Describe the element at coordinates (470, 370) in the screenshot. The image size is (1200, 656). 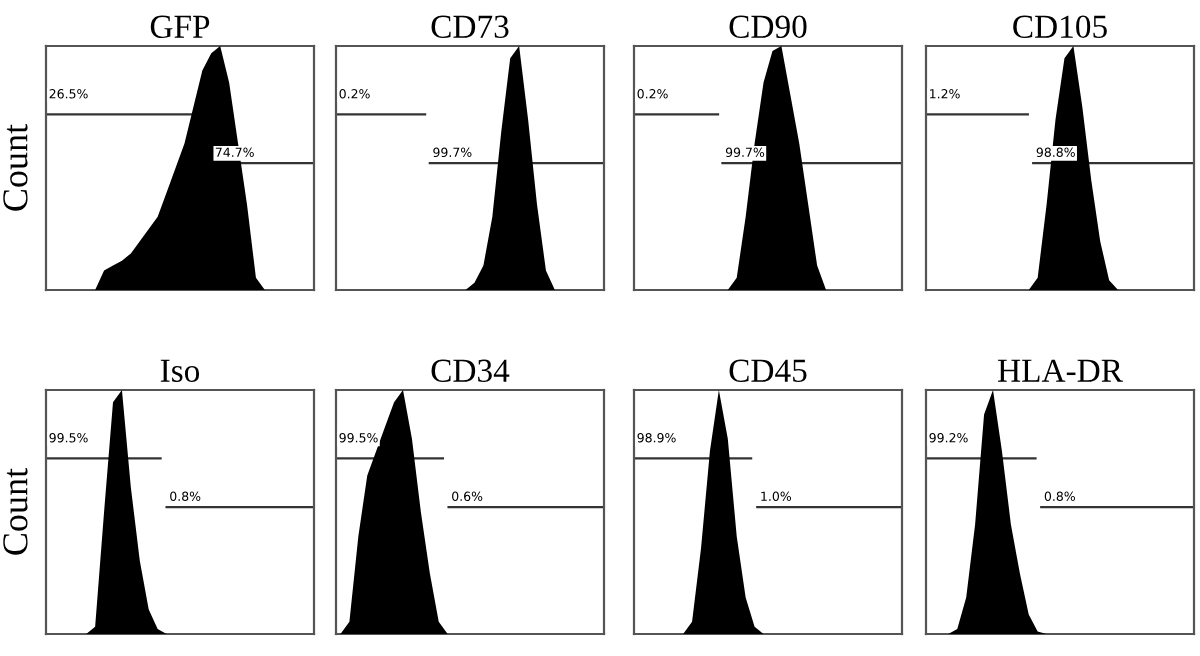
I see `chart-title: CD34` at that location.